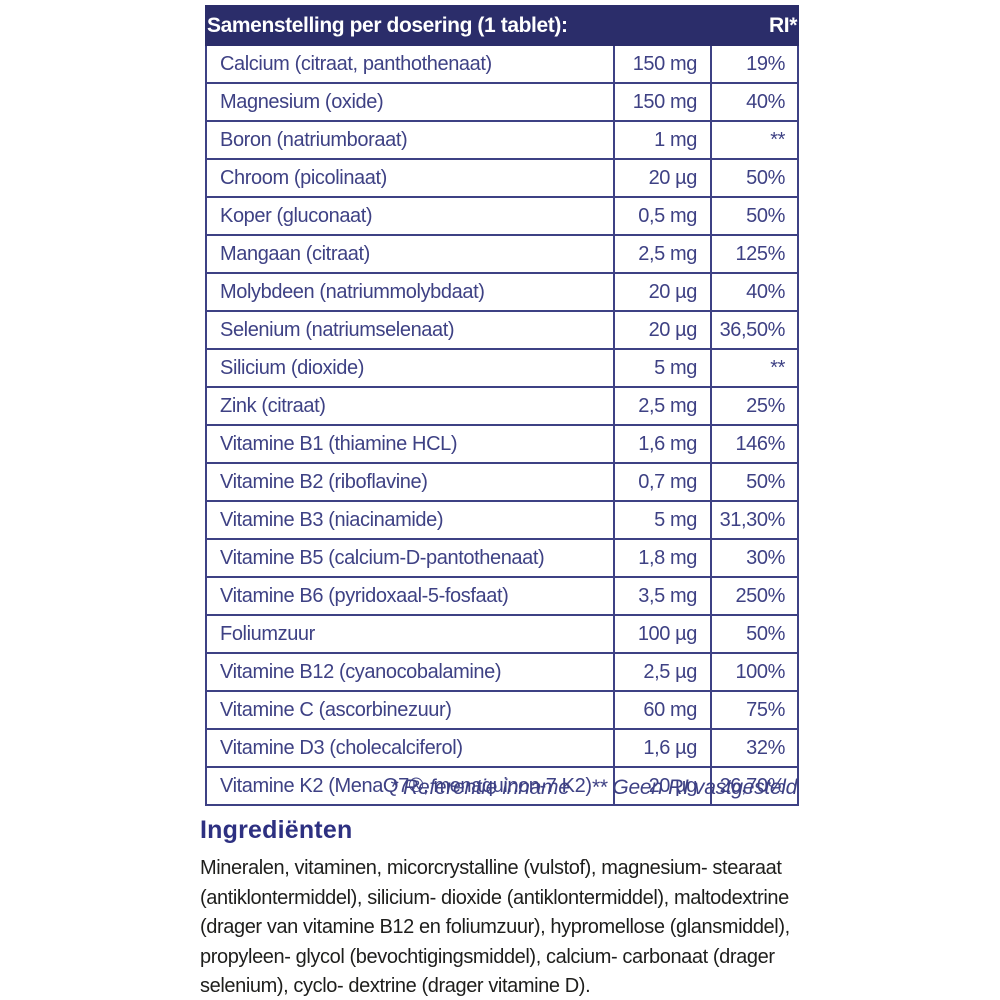  What do you see at coordinates (662, 596) in the screenshot?
I see `row-amount: 3,5 mg` at bounding box center [662, 596].